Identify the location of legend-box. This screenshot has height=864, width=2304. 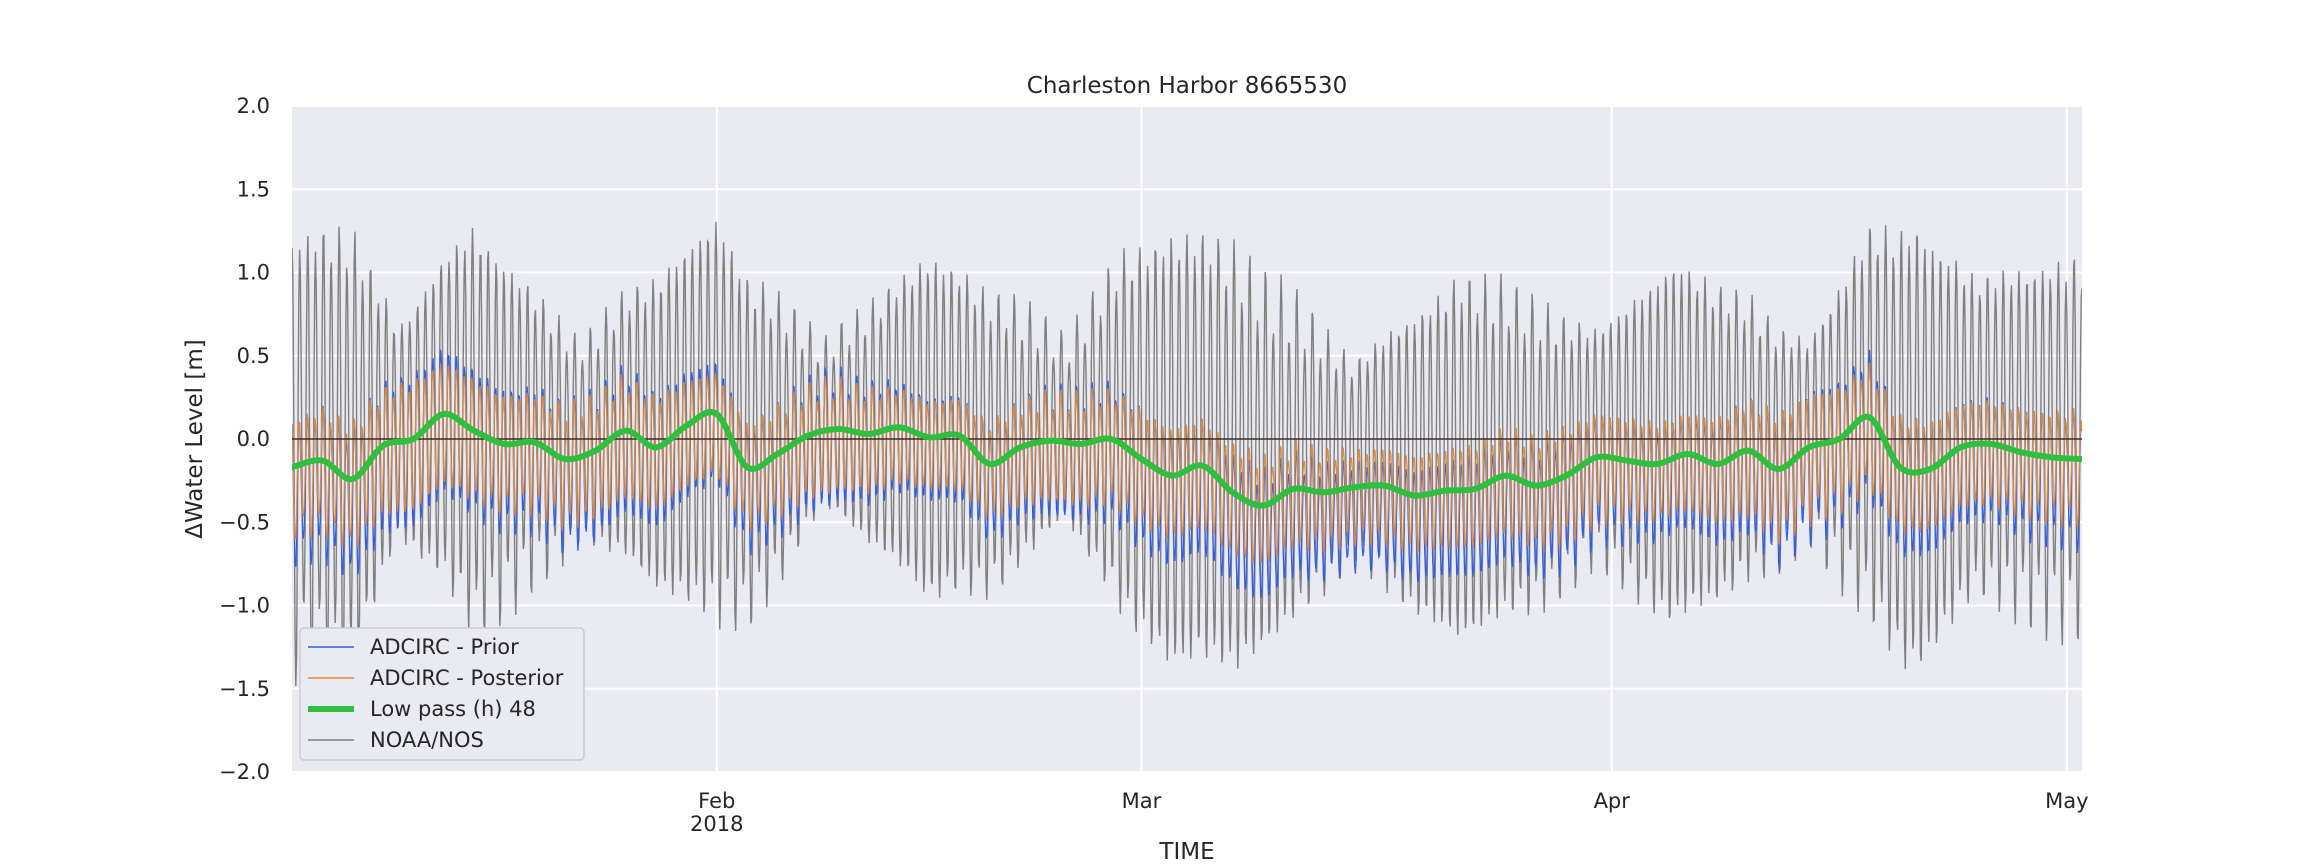
(442, 694).